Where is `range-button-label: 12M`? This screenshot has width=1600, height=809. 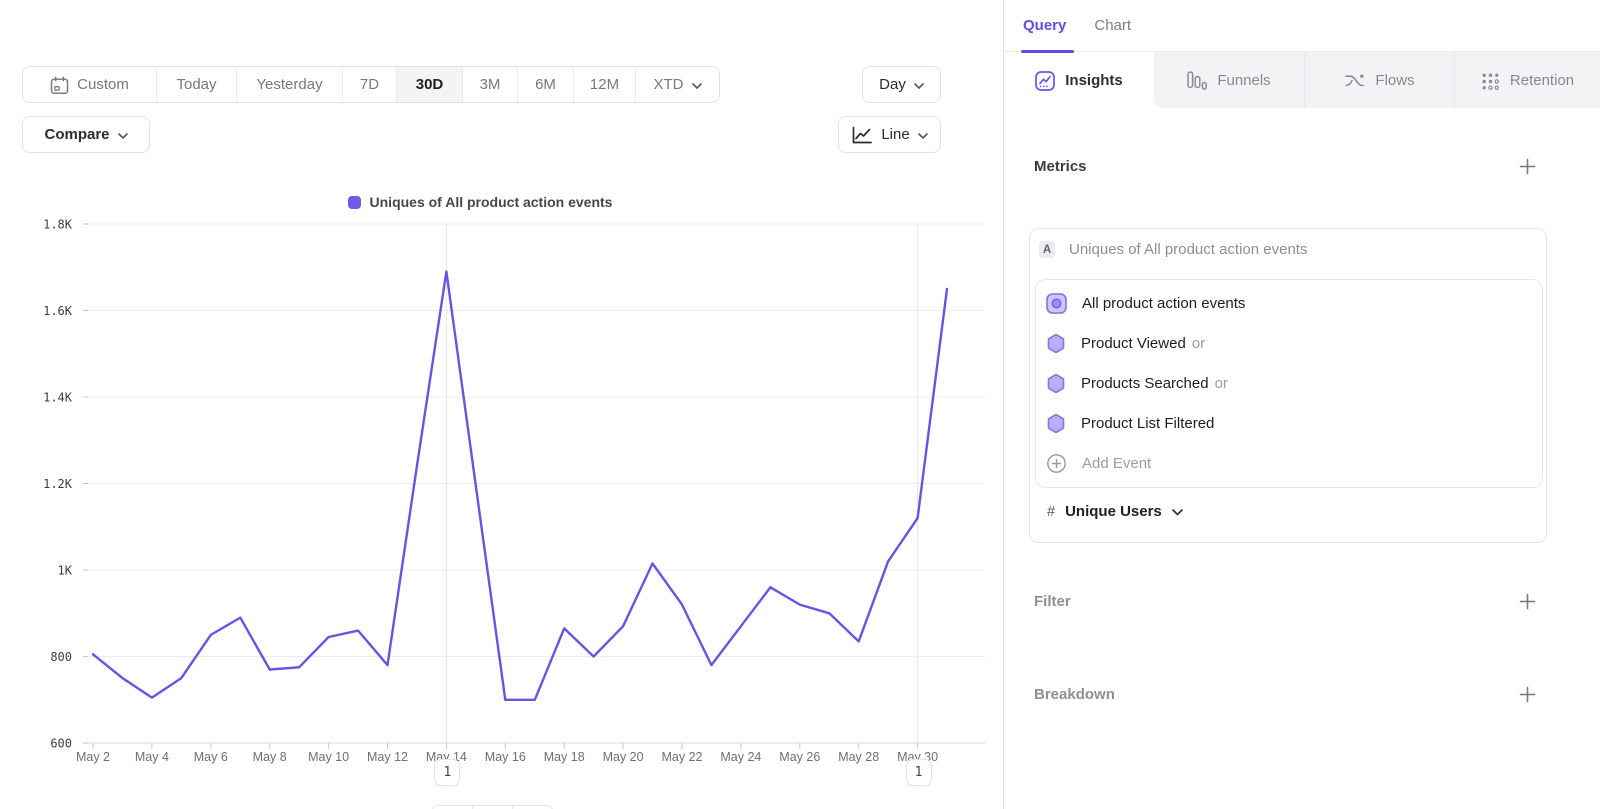 range-button-label: 12M is located at coordinates (604, 84).